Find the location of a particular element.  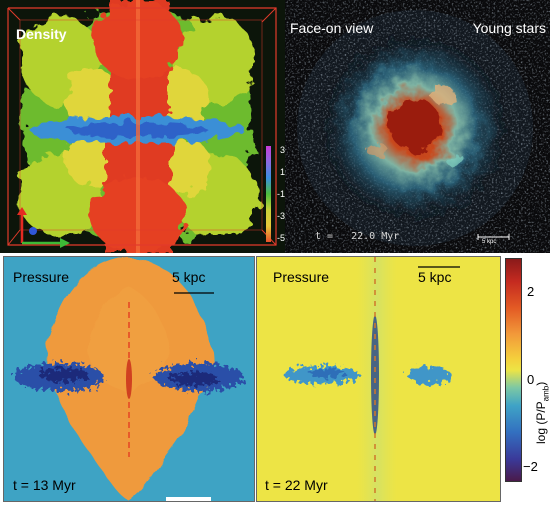

pressure-scalebar-label-left: 5 kpc is located at coordinates (189, 277).